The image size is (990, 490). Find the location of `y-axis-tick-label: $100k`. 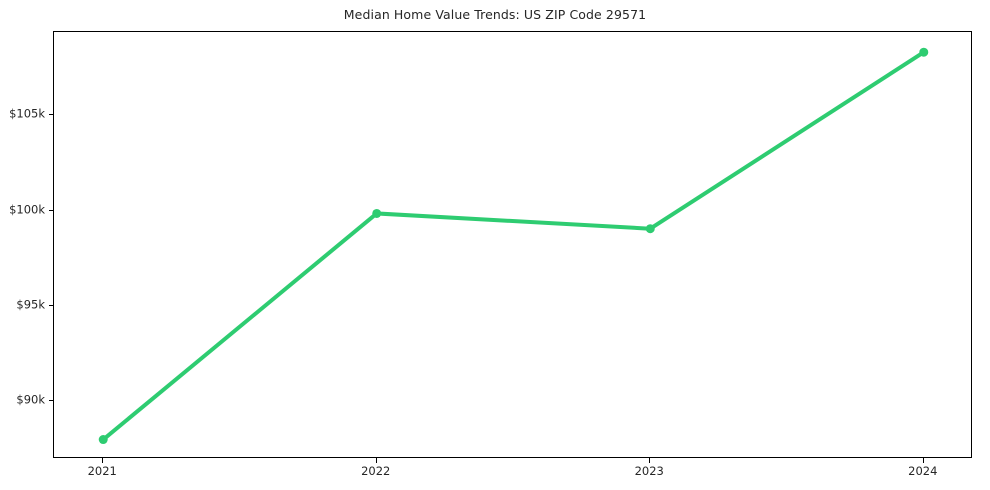

y-axis-tick-label: $100k is located at coordinates (27, 208).